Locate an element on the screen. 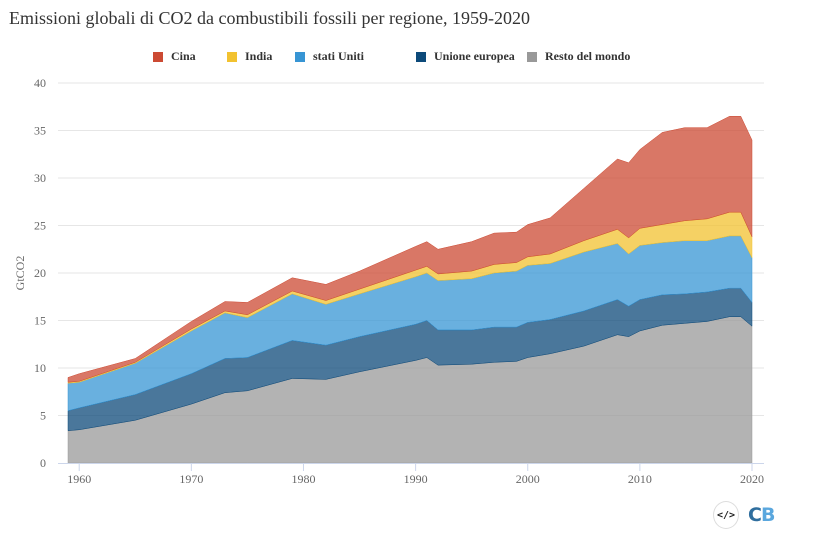 The height and width of the screenshot is (544, 830). legend-label: India is located at coordinates (259, 56).